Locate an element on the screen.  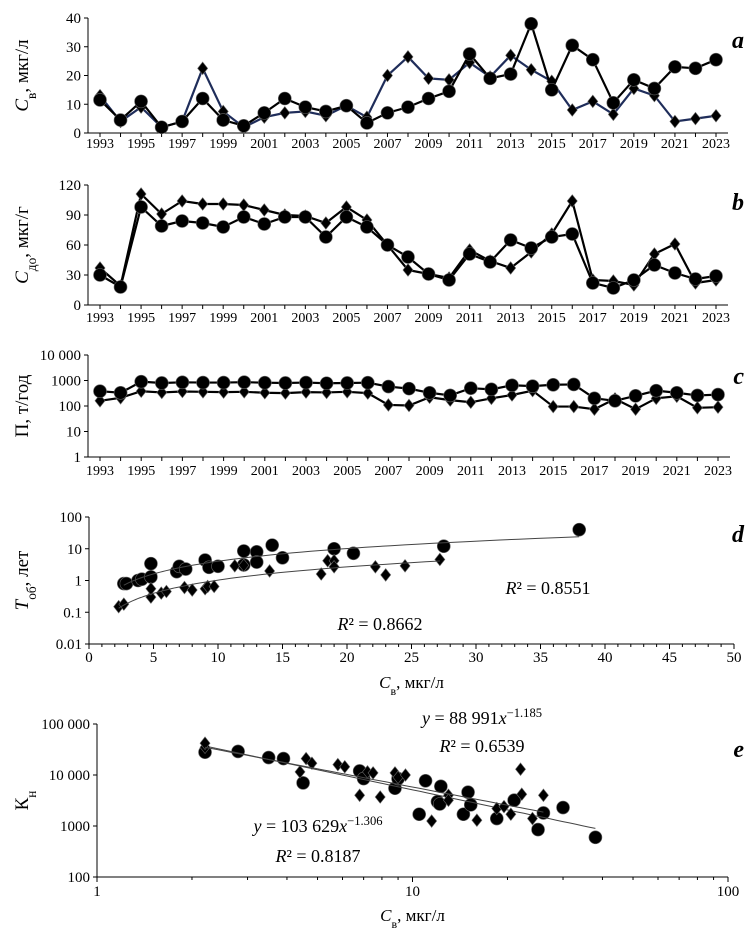
x-tick-label: 2023 is located at coordinates (716, 144).